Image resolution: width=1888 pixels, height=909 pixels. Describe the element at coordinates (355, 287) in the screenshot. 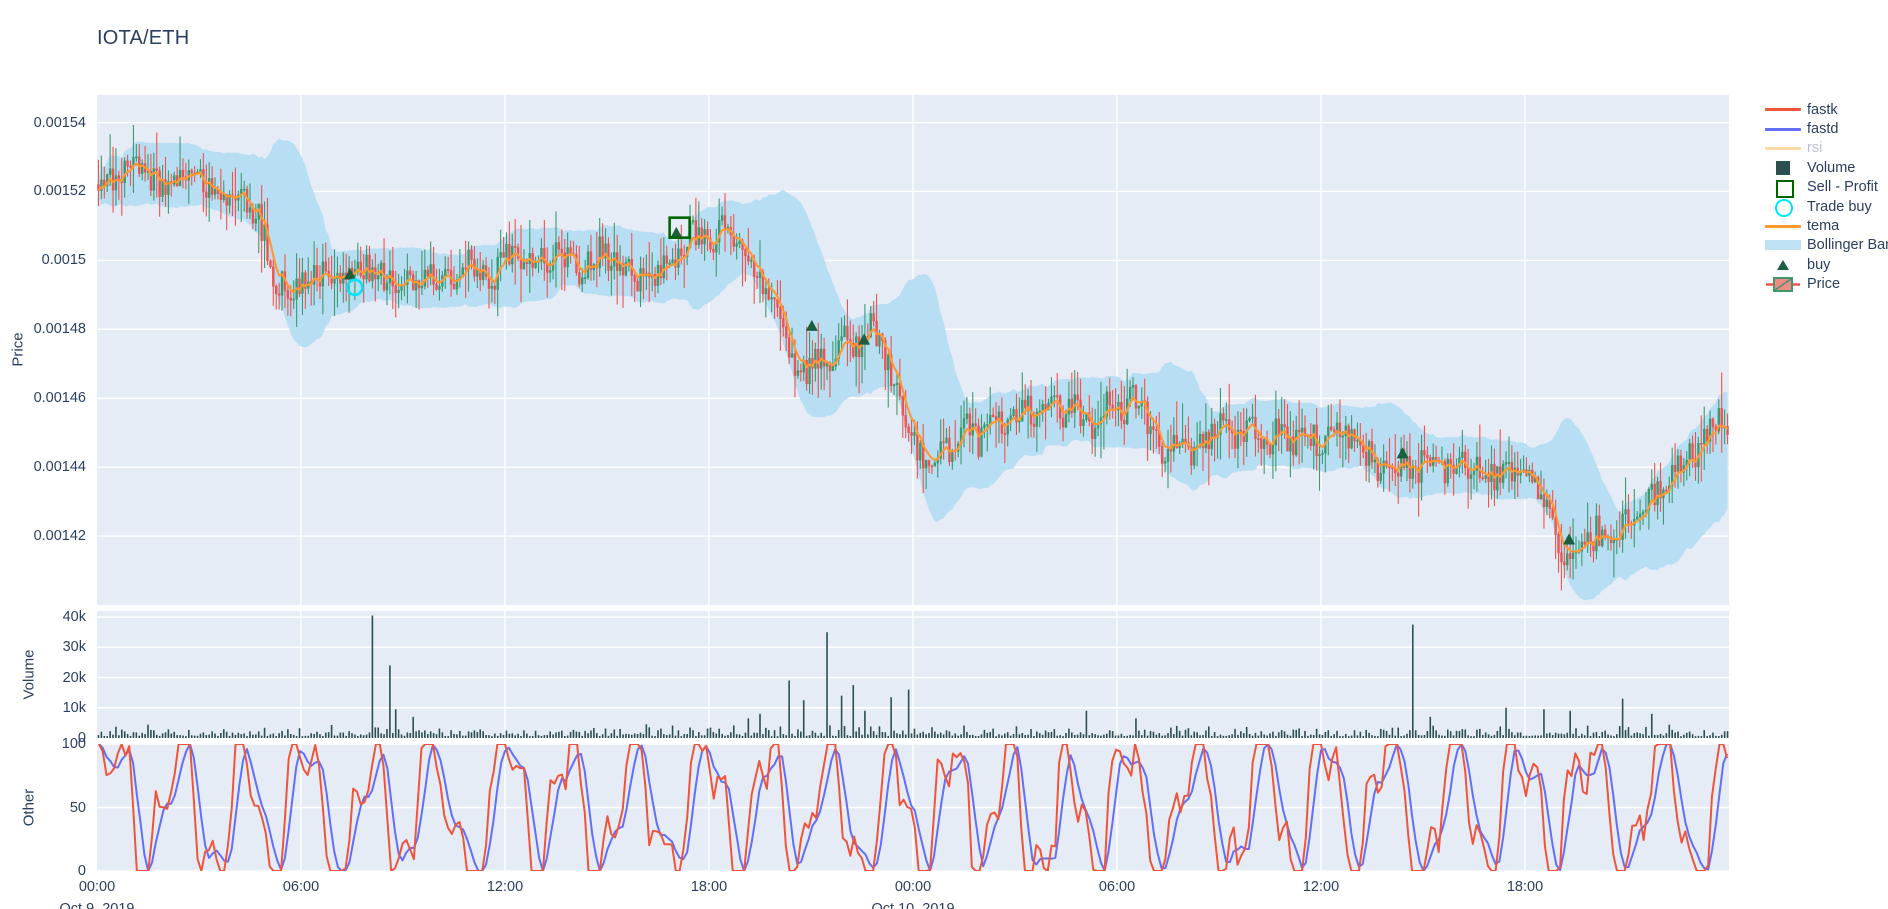

I see `trade-buy-marker` at that location.